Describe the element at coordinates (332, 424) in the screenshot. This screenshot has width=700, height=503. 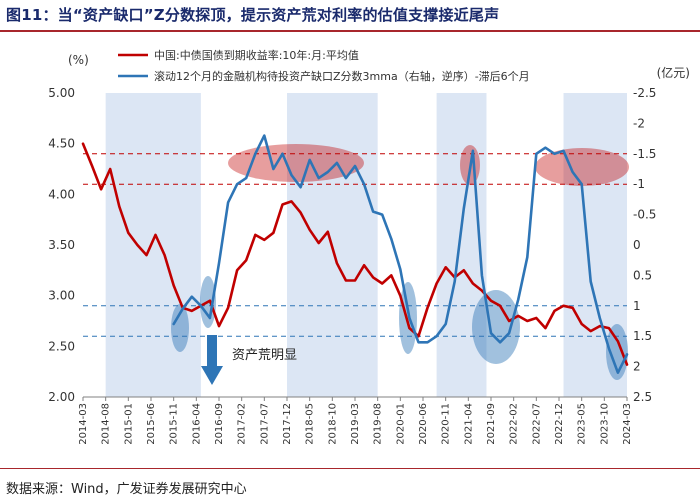
I see `x-tick-label-12: 2018-10` at that location.